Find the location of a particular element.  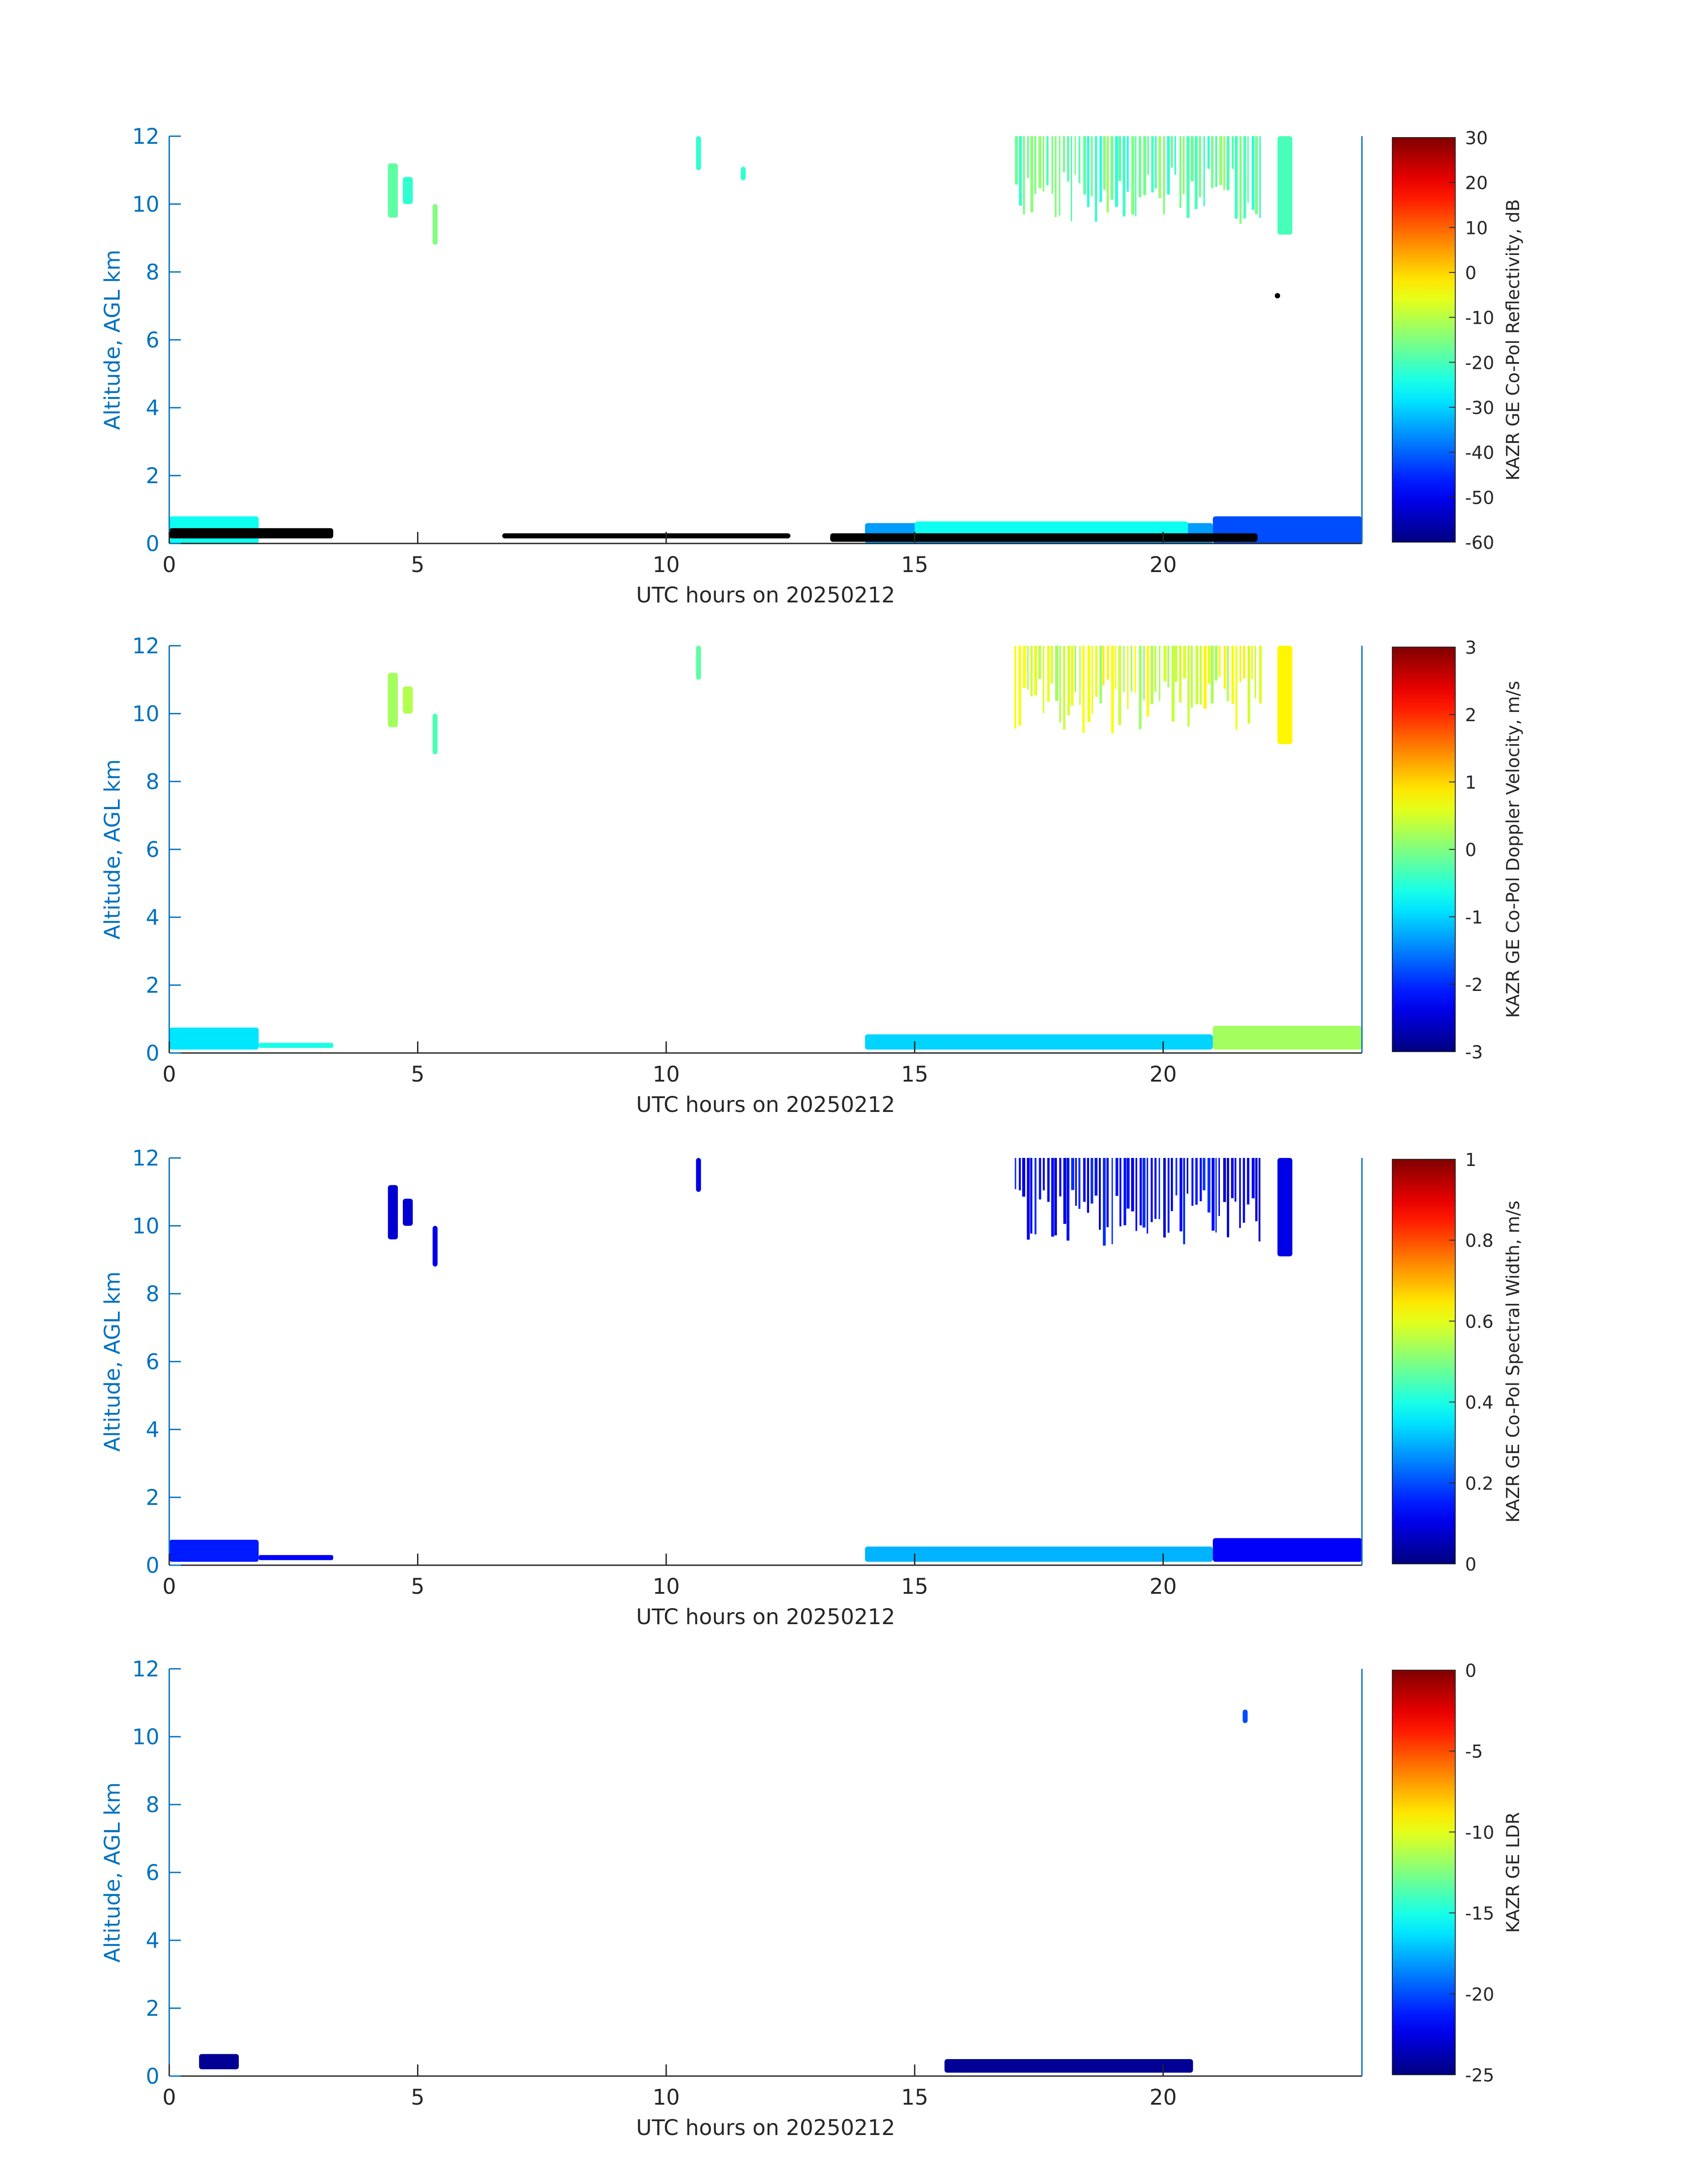

colorbar-tick-label: -15 is located at coordinates (1479, 1914).